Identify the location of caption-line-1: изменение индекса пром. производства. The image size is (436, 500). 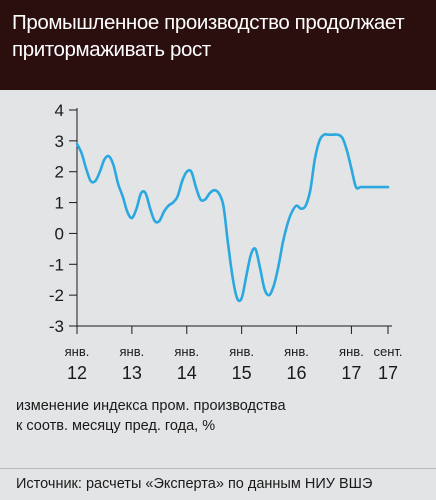
(151, 406).